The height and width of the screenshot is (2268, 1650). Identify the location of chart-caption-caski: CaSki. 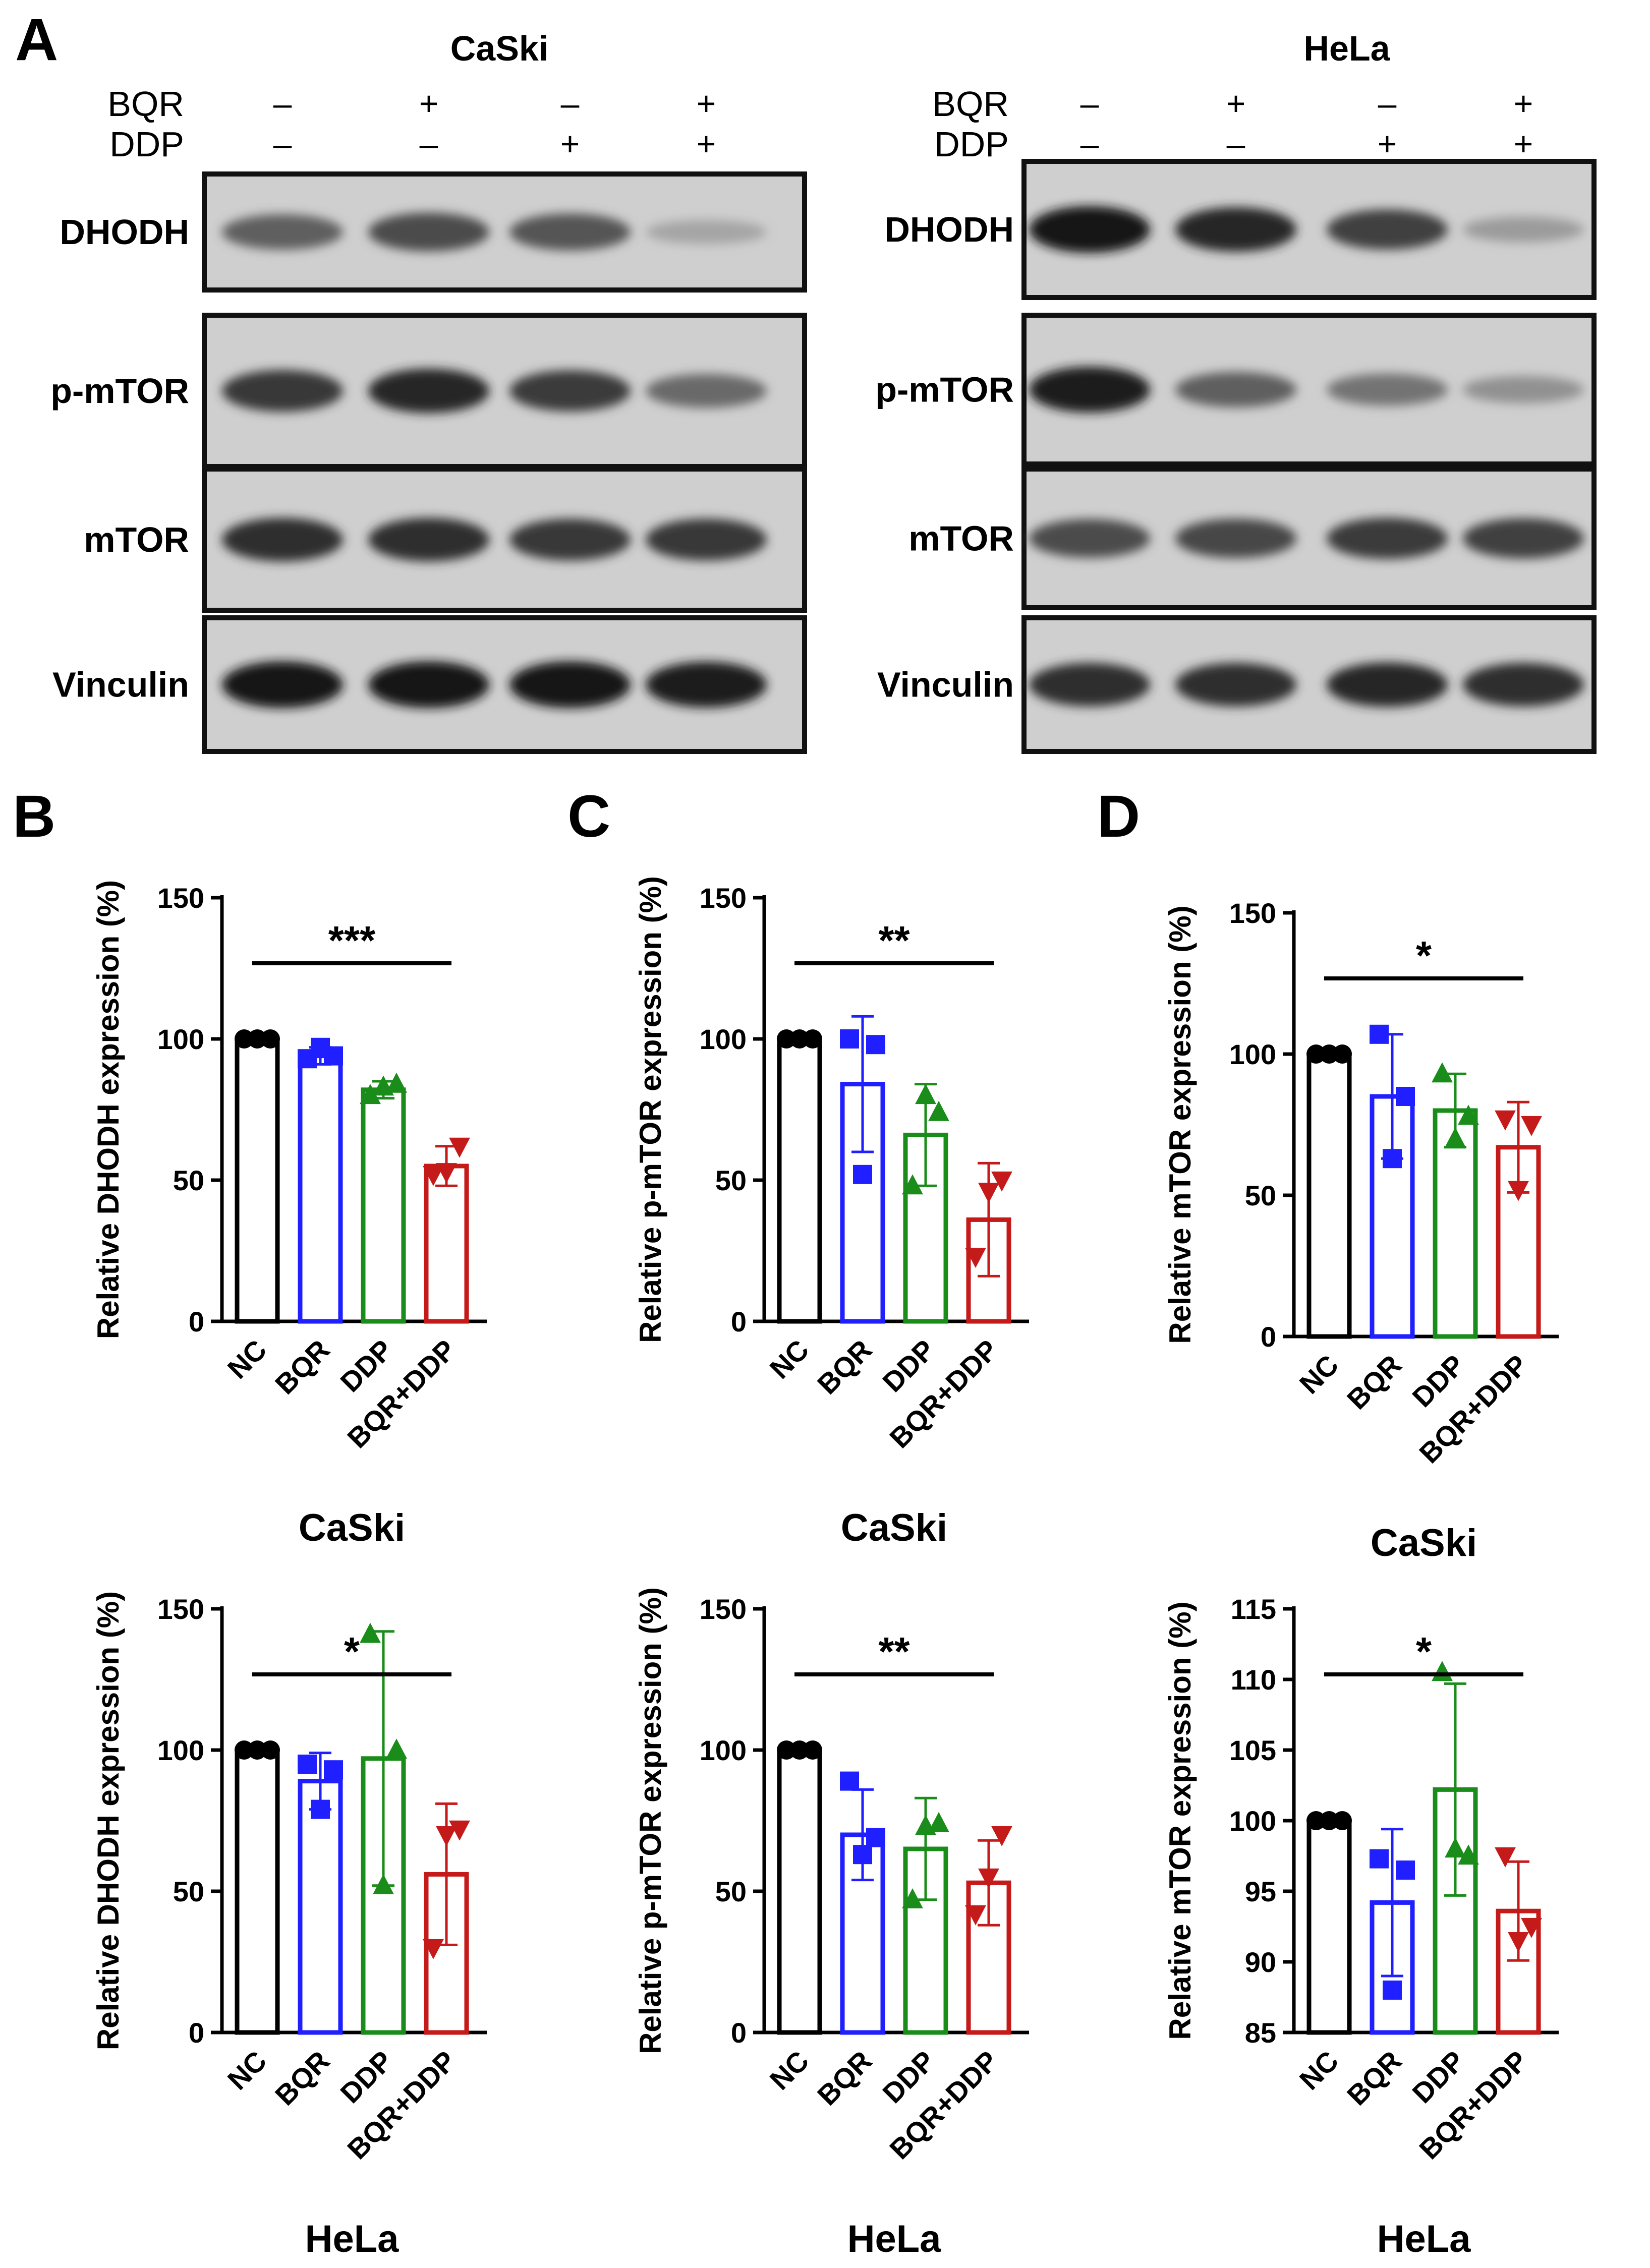
(352, 1527).